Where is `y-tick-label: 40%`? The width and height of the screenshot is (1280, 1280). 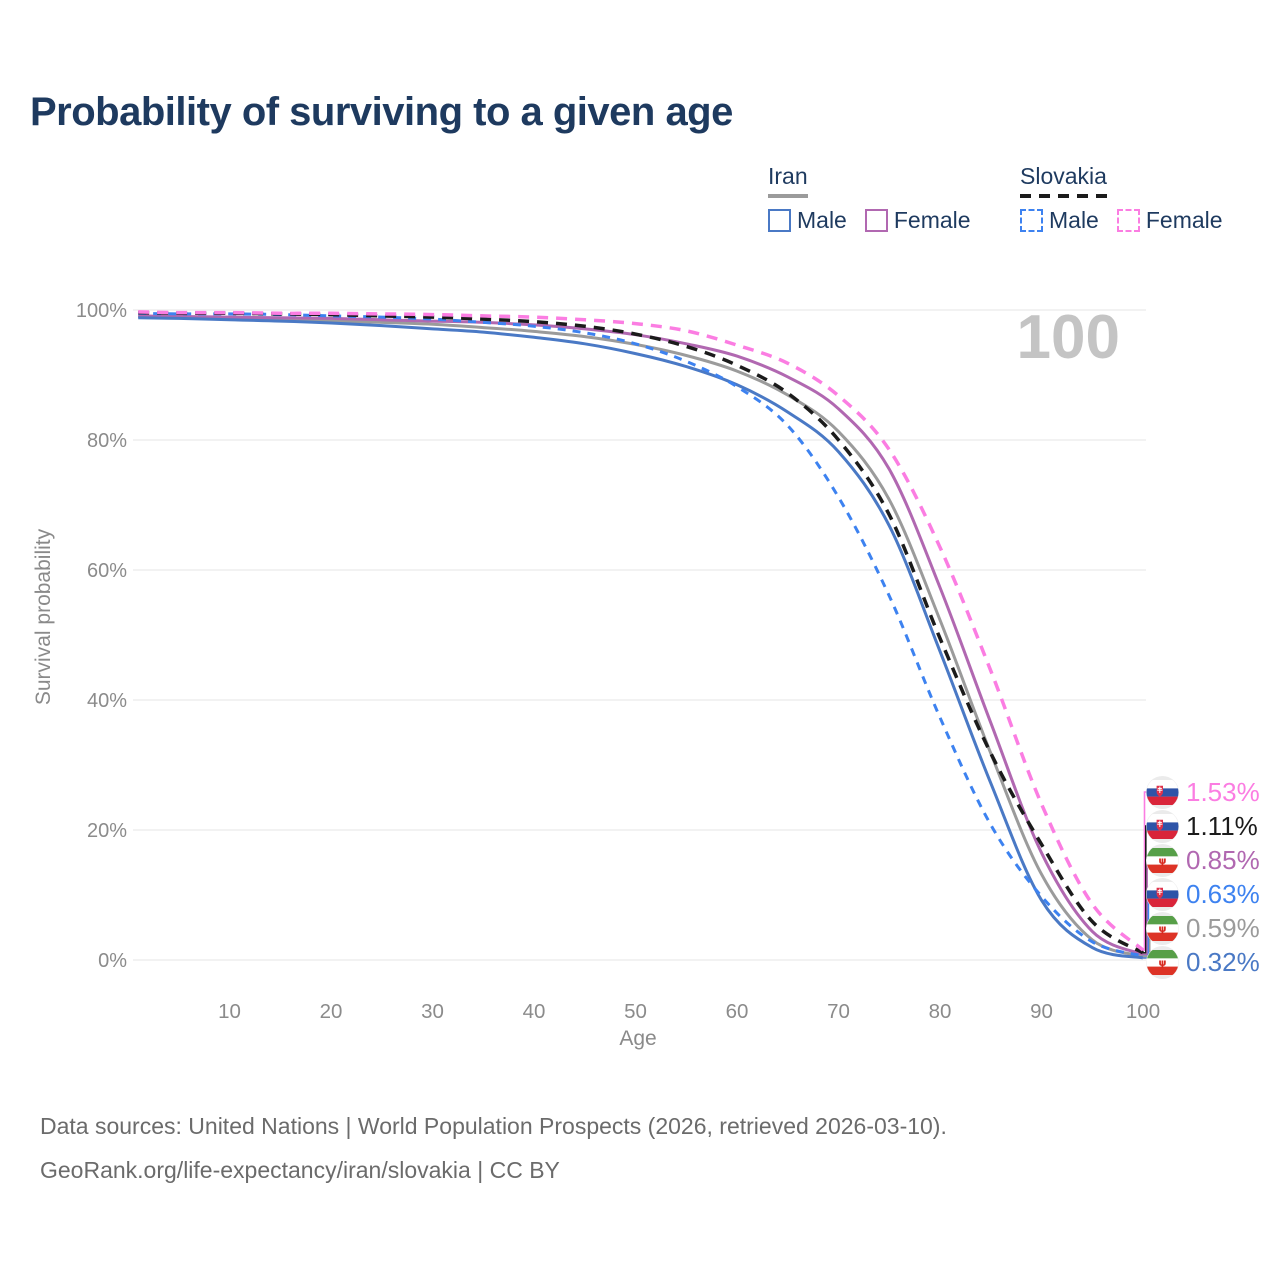 y-tick-label: 40% is located at coordinates (107, 701).